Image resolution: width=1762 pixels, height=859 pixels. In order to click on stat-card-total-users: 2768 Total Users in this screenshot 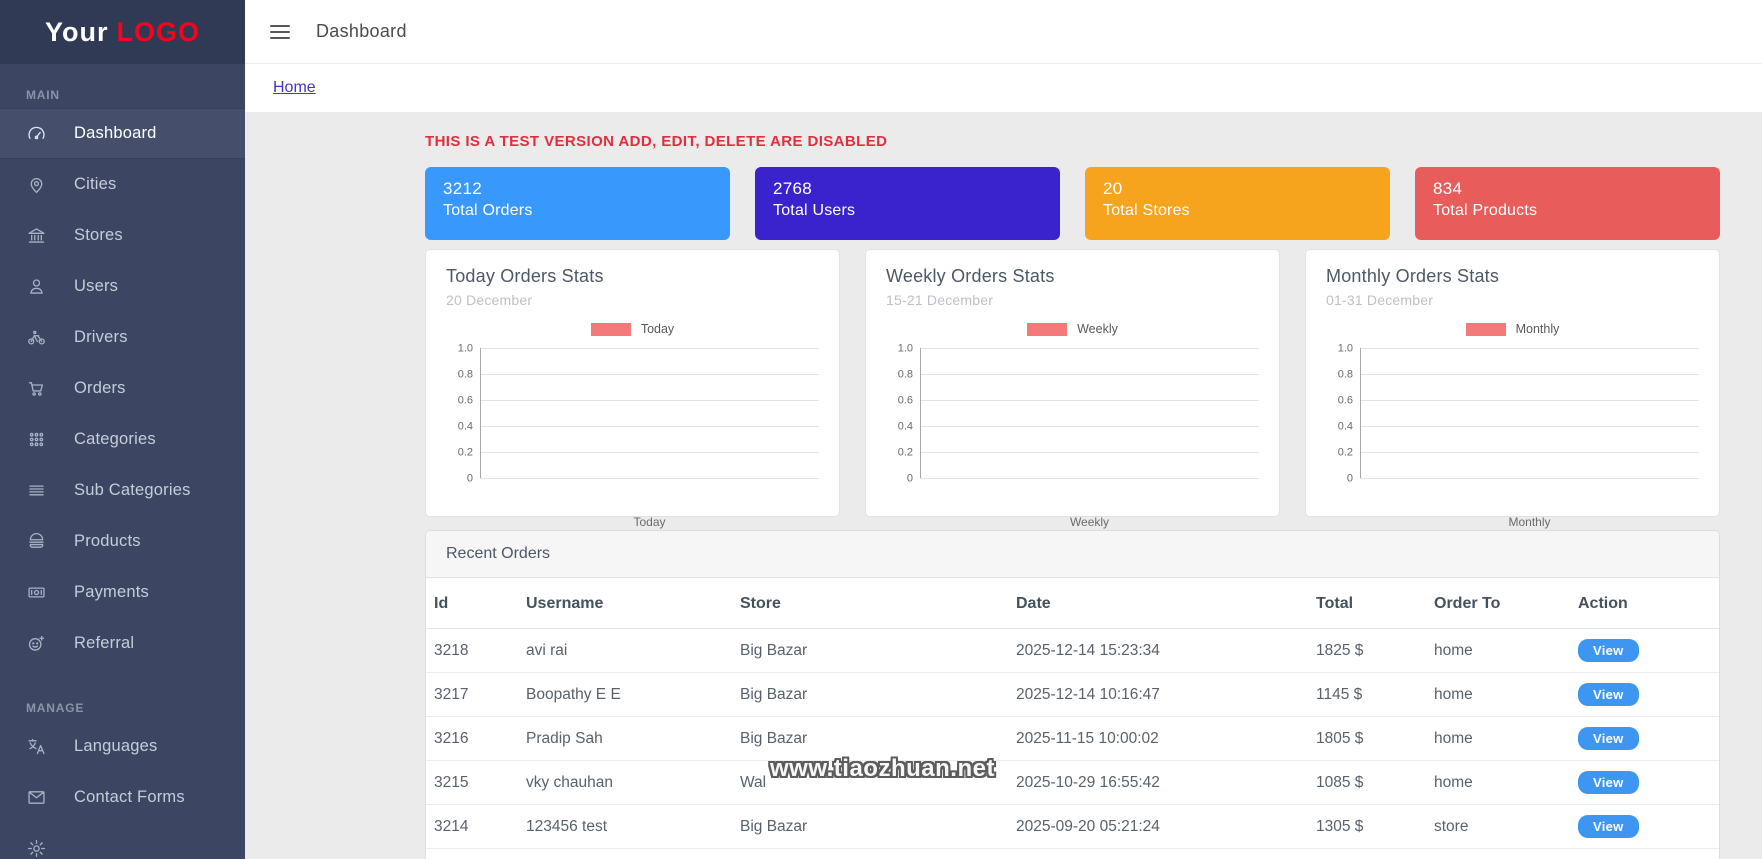, I will do `click(907, 203)`.